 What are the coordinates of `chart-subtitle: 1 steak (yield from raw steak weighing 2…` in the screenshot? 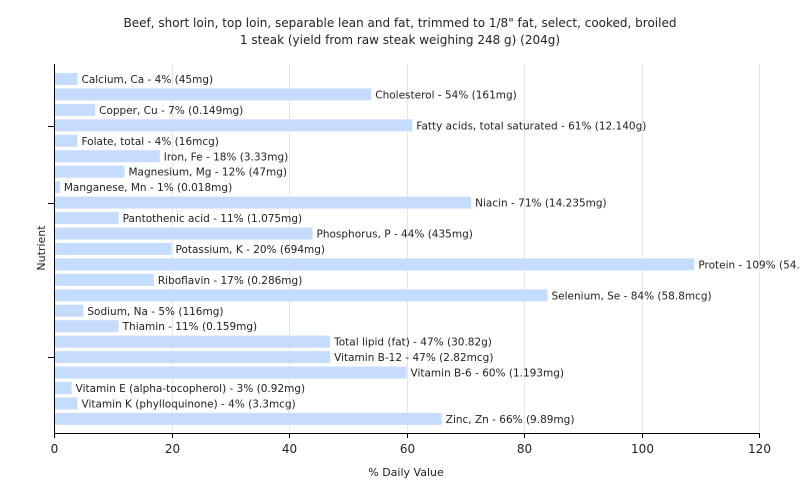 It's located at (400, 40).